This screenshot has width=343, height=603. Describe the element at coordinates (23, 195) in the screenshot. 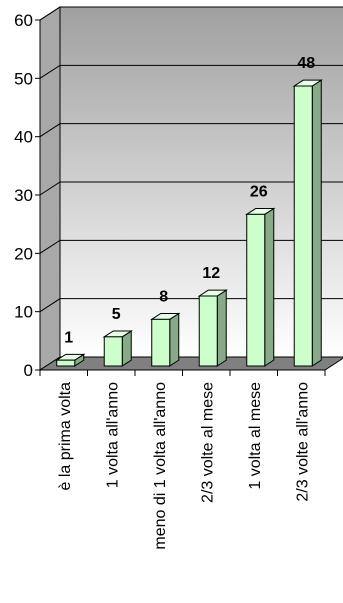

I see `y-tick-label: 30` at that location.